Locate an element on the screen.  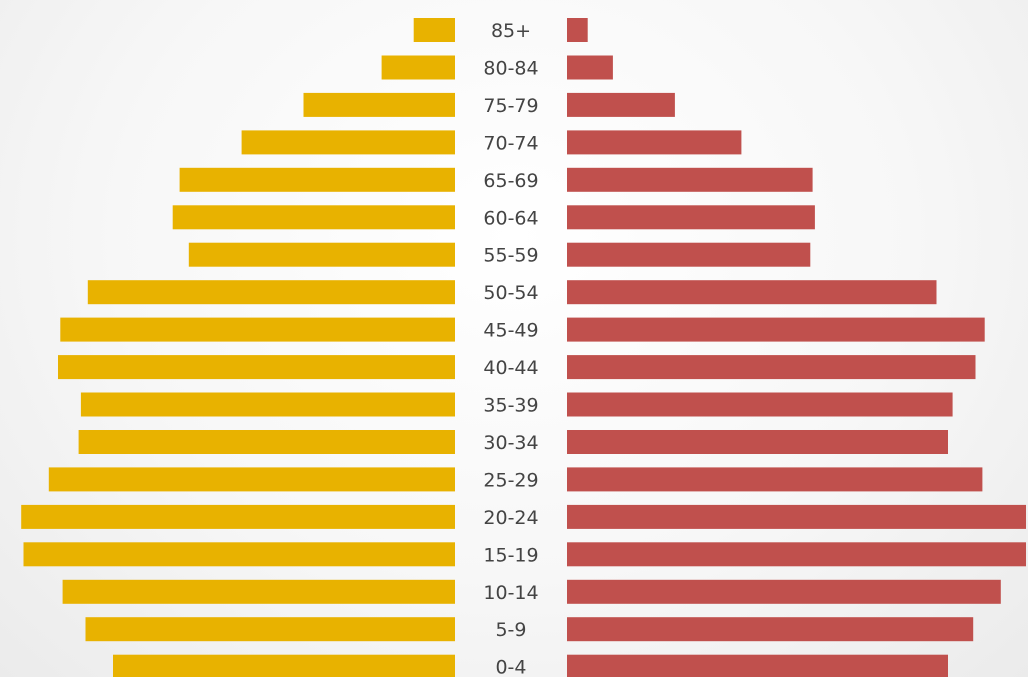
age-group-label: 0-4 is located at coordinates (510, 667).